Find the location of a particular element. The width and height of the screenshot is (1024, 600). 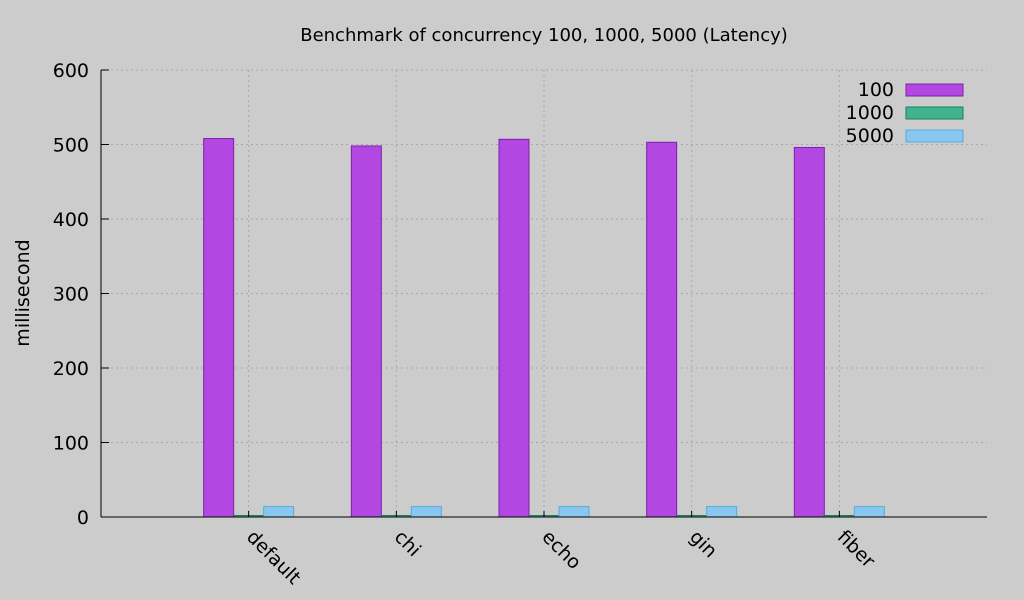

x-tick-label-echo: echo is located at coordinates (561, 550).